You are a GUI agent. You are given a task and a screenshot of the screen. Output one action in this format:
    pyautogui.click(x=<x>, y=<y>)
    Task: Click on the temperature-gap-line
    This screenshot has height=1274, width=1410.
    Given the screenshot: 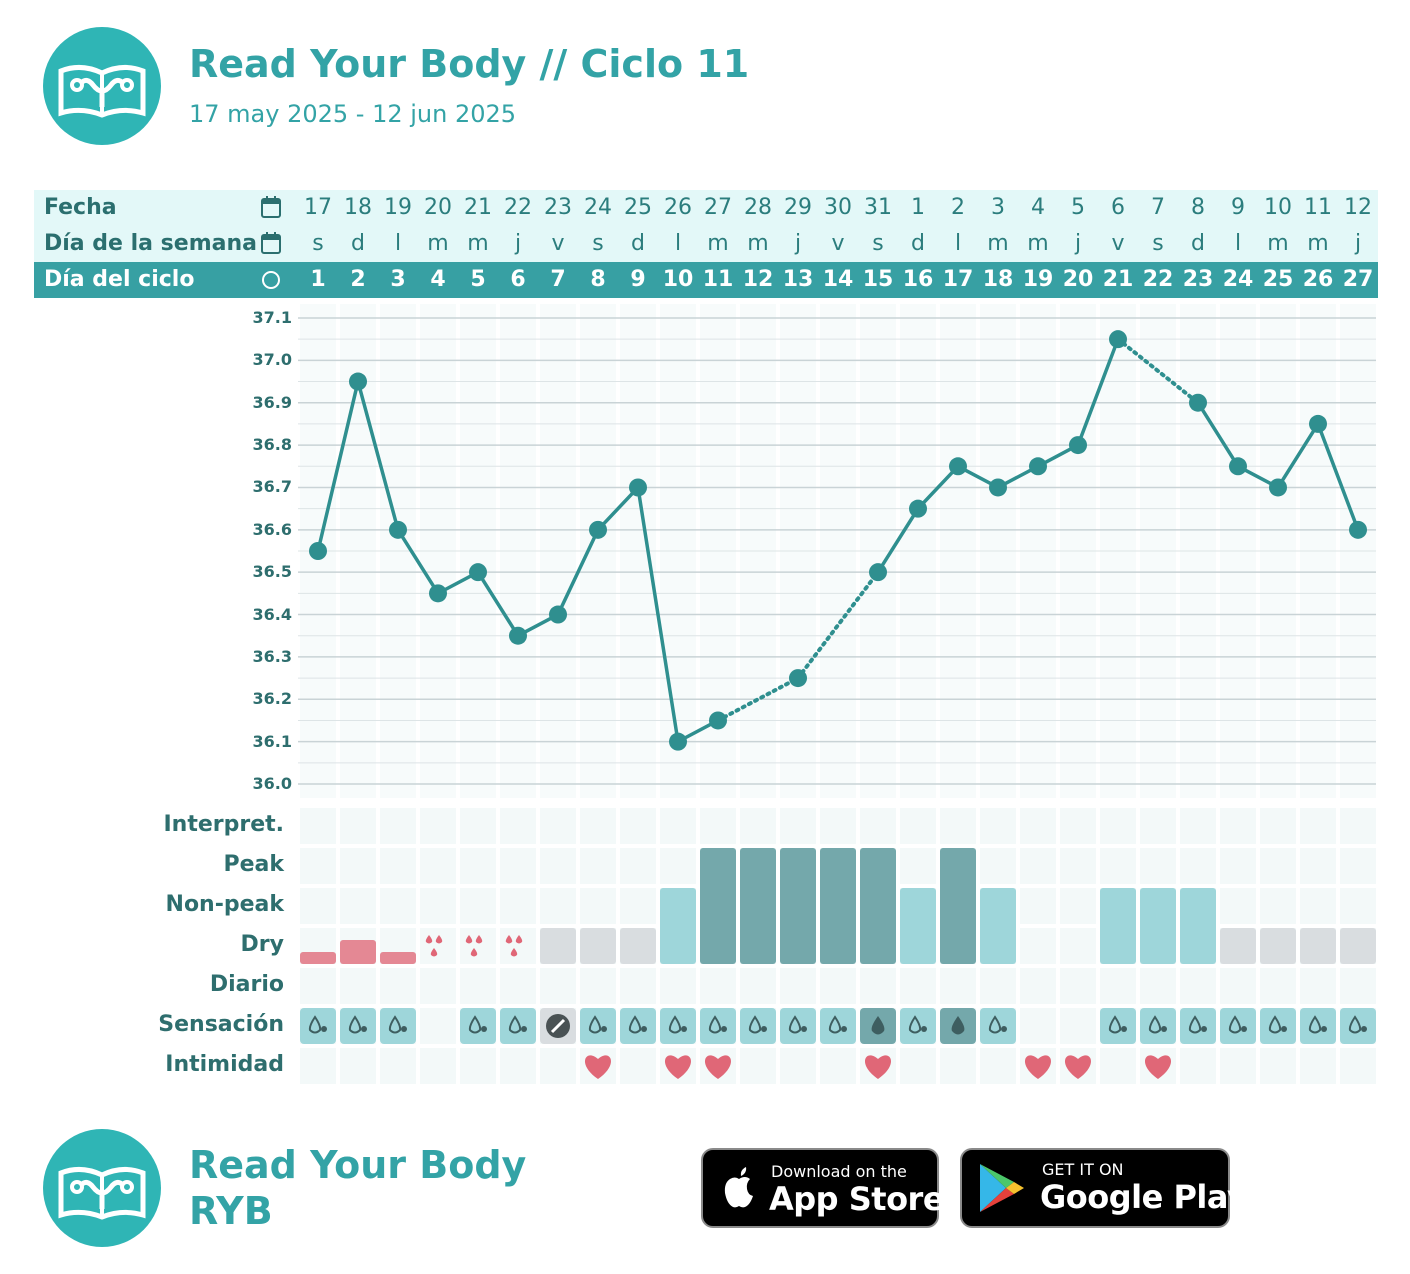 What is the action you would take?
    pyautogui.click(x=838, y=625)
    